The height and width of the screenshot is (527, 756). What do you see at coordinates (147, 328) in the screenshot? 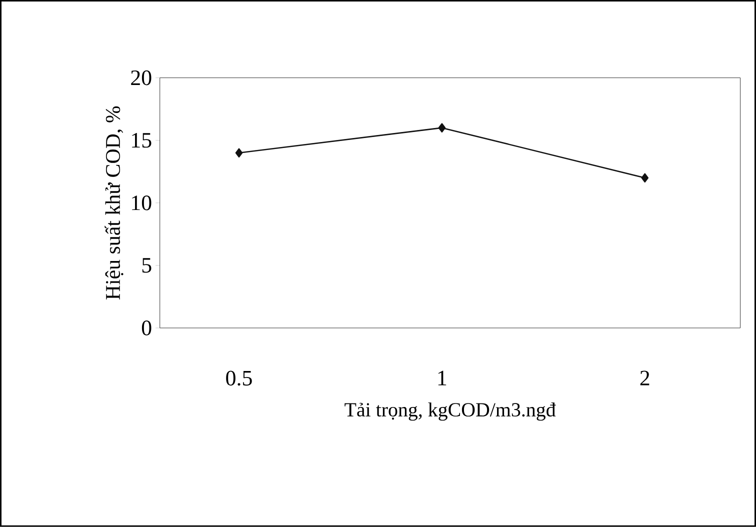
I see `y-tick-label: 0` at bounding box center [147, 328].